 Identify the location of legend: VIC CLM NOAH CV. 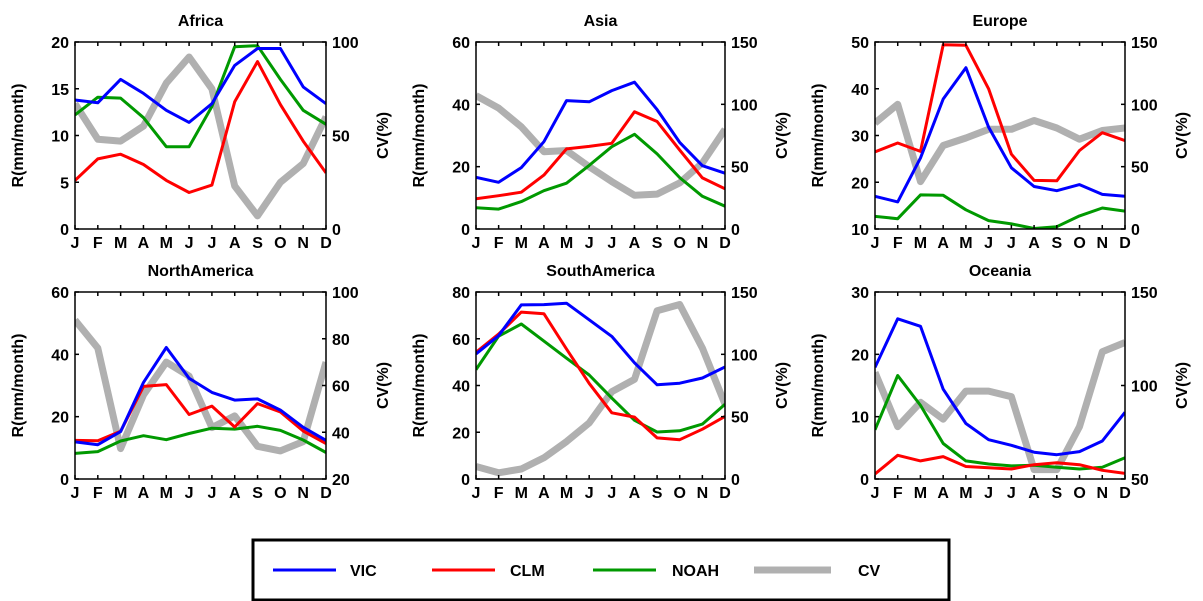
(601, 569).